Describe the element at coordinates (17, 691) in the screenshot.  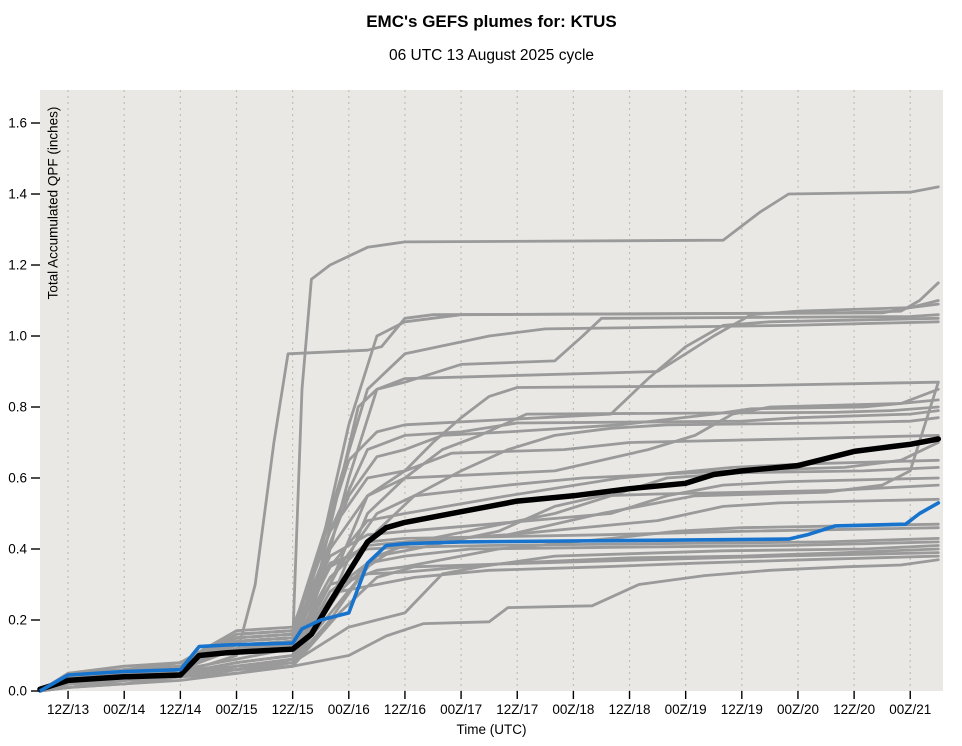
I see `y-tick-label: 0.0` at that location.